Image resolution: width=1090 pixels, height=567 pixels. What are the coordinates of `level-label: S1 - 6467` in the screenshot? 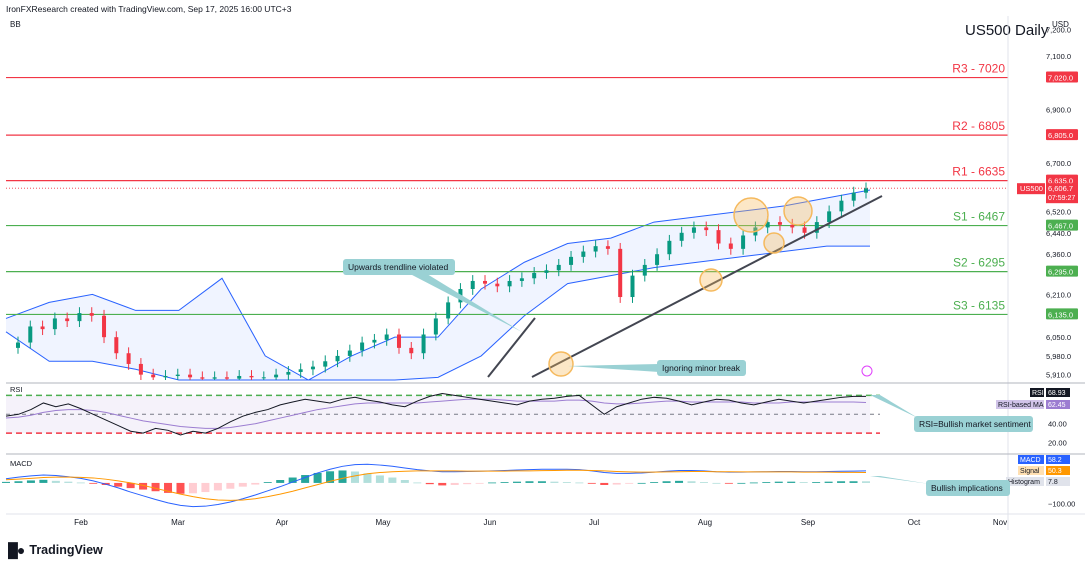 It's located at (979, 217).